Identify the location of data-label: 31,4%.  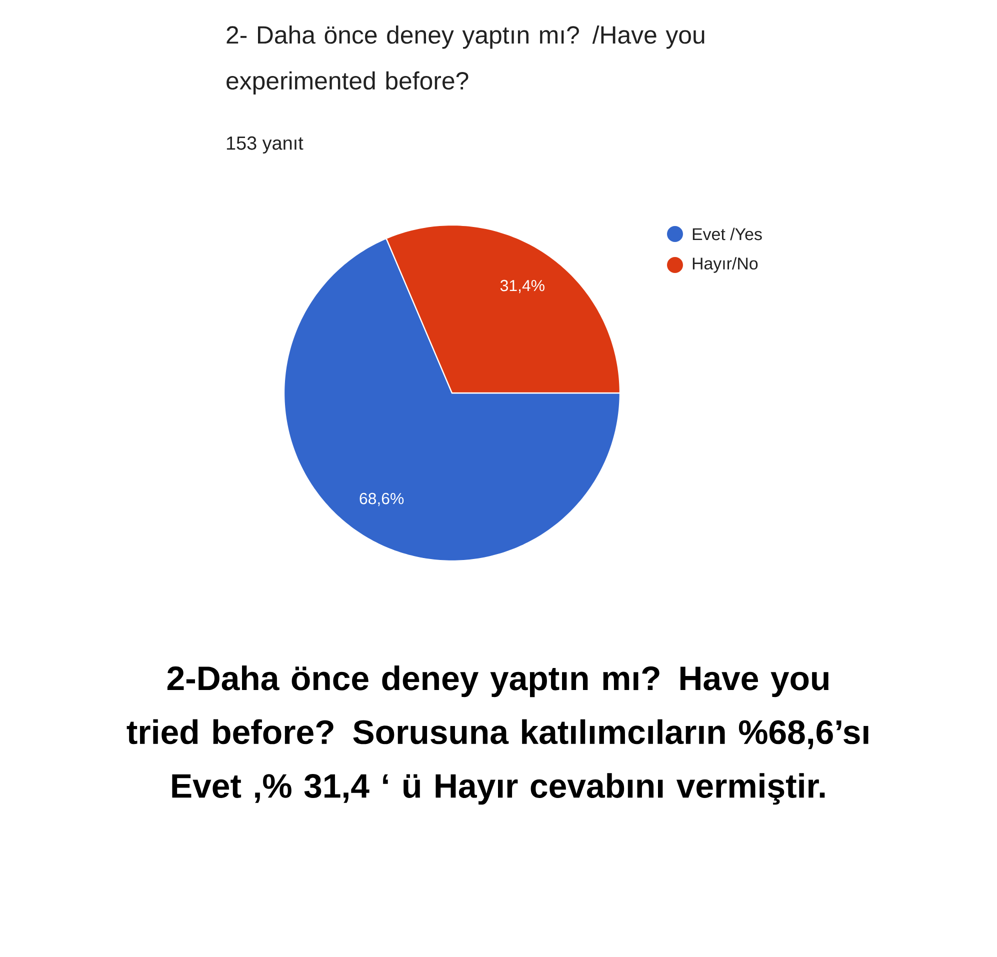
(522, 287).